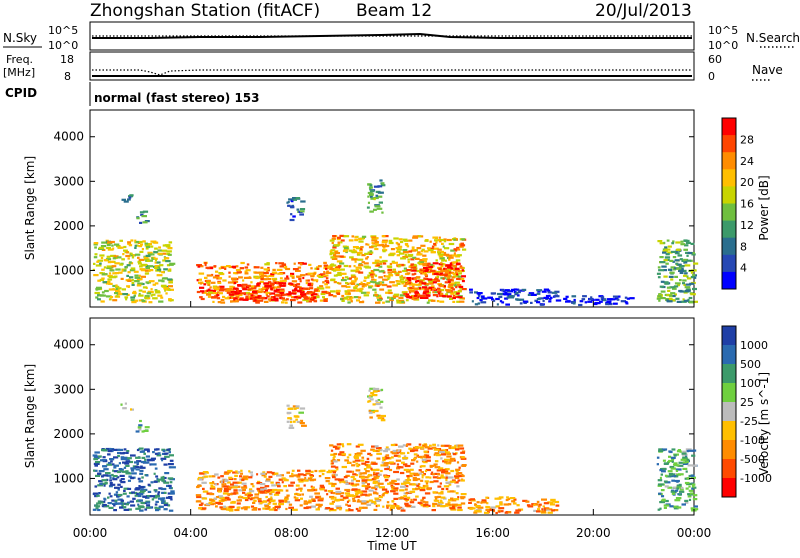 Image resolution: width=800 pixels, height=558 pixels. What do you see at coordinates (756, 478) in the screenshot?
I see `colorbar-tick-label: -1000` at bounding box center [756, 478].